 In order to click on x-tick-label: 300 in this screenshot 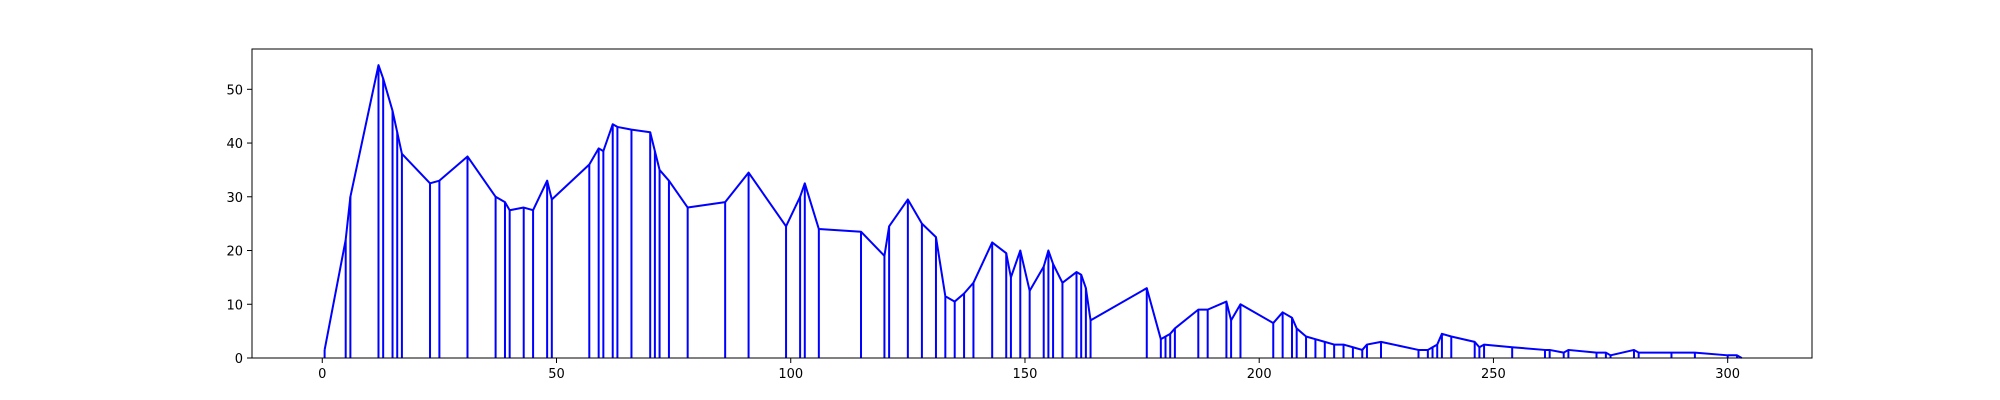, I will do `click(1727, 374)`.